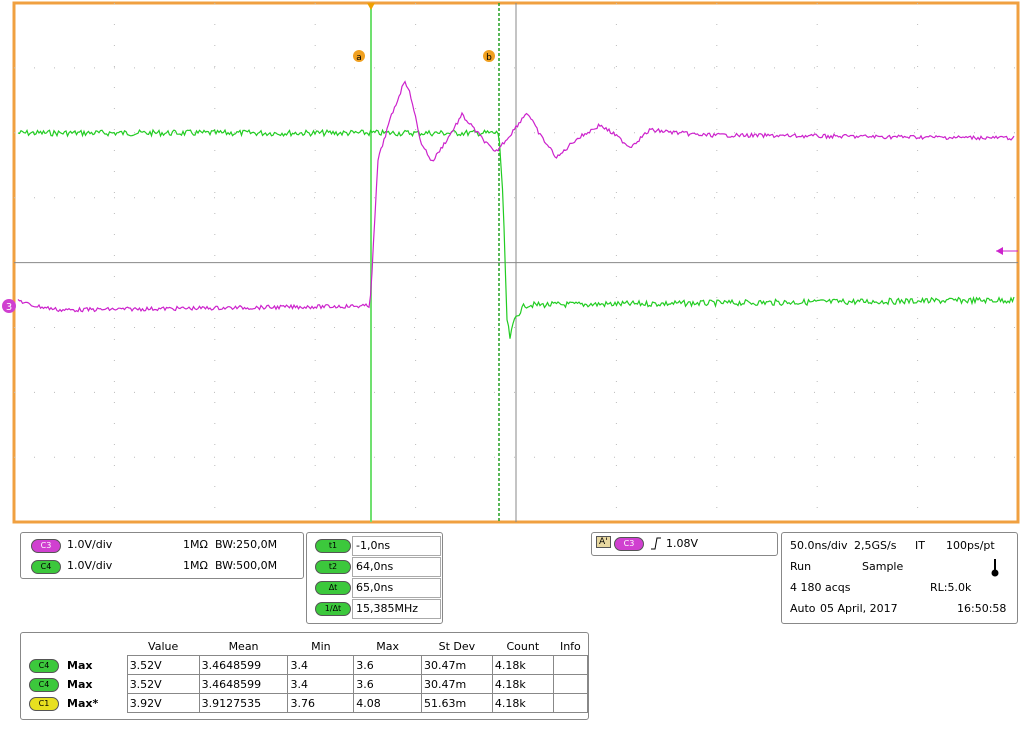 This screenshot has height=736, width=1024. What do you see at coordinates (570, 646) in the screenshot?
I see `header-cell: Info` at bounding box center [570, 646].